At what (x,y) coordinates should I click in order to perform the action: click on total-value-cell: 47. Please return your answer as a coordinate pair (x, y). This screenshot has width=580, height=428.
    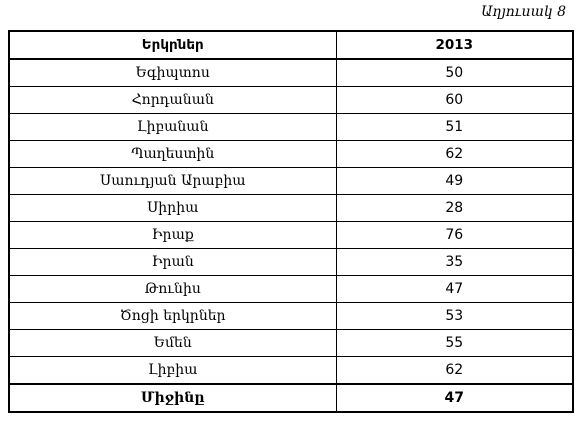
    Looking at the image, I should click on (454, 398).